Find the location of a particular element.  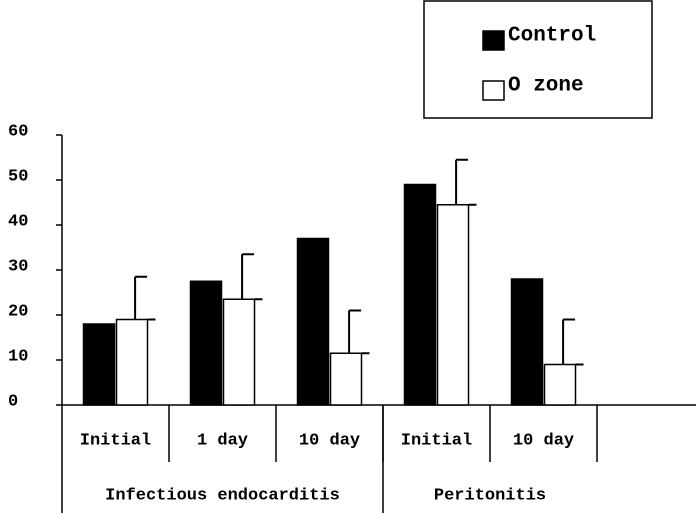

y-tick-label: 20 is located at coordinates (18, 311).